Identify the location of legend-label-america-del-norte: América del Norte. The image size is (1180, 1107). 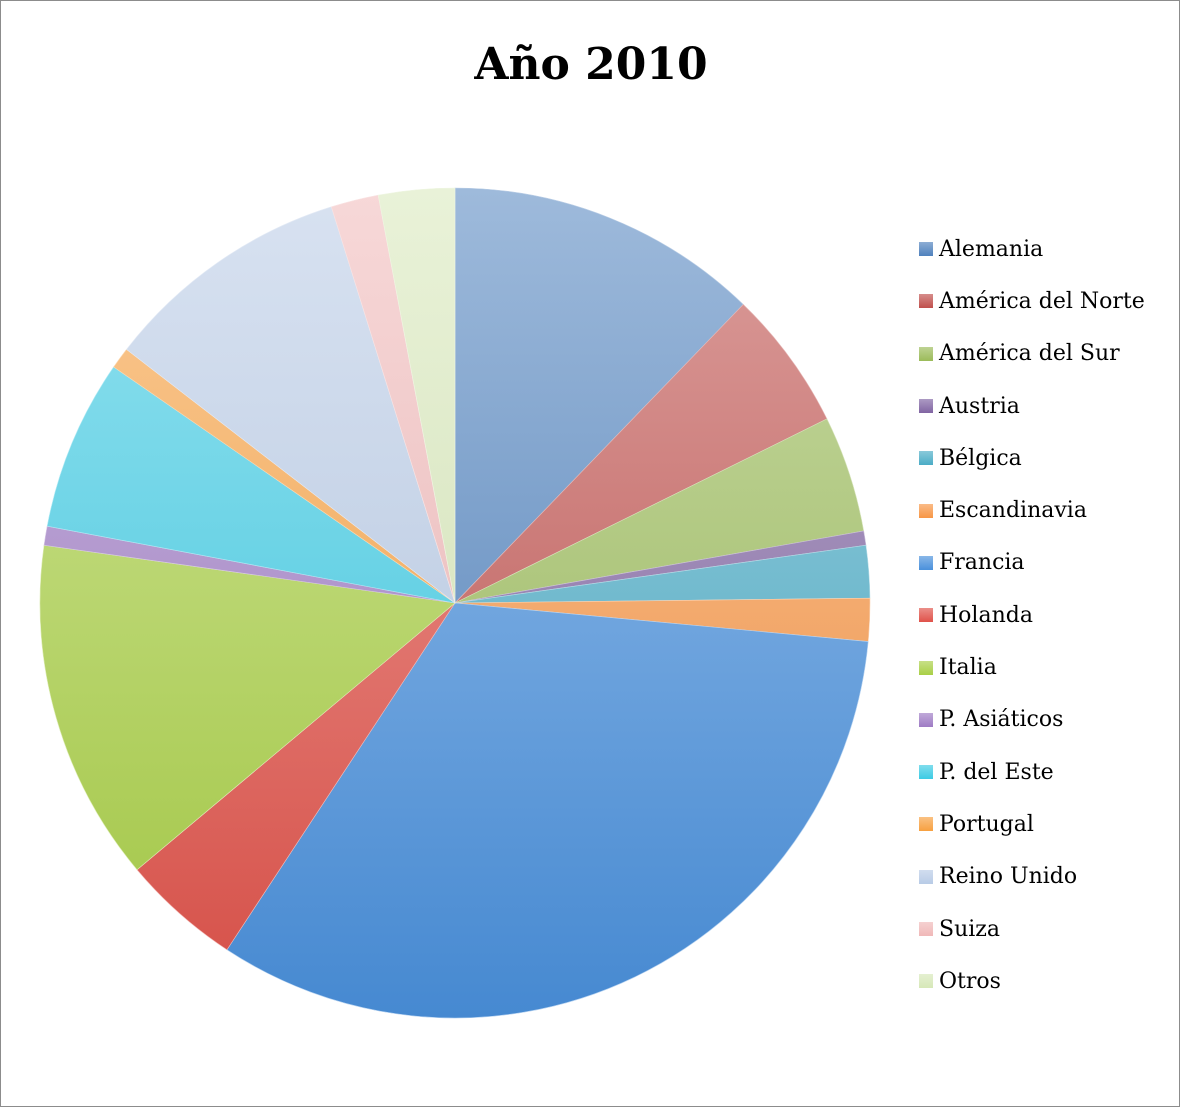
(1042, 301).